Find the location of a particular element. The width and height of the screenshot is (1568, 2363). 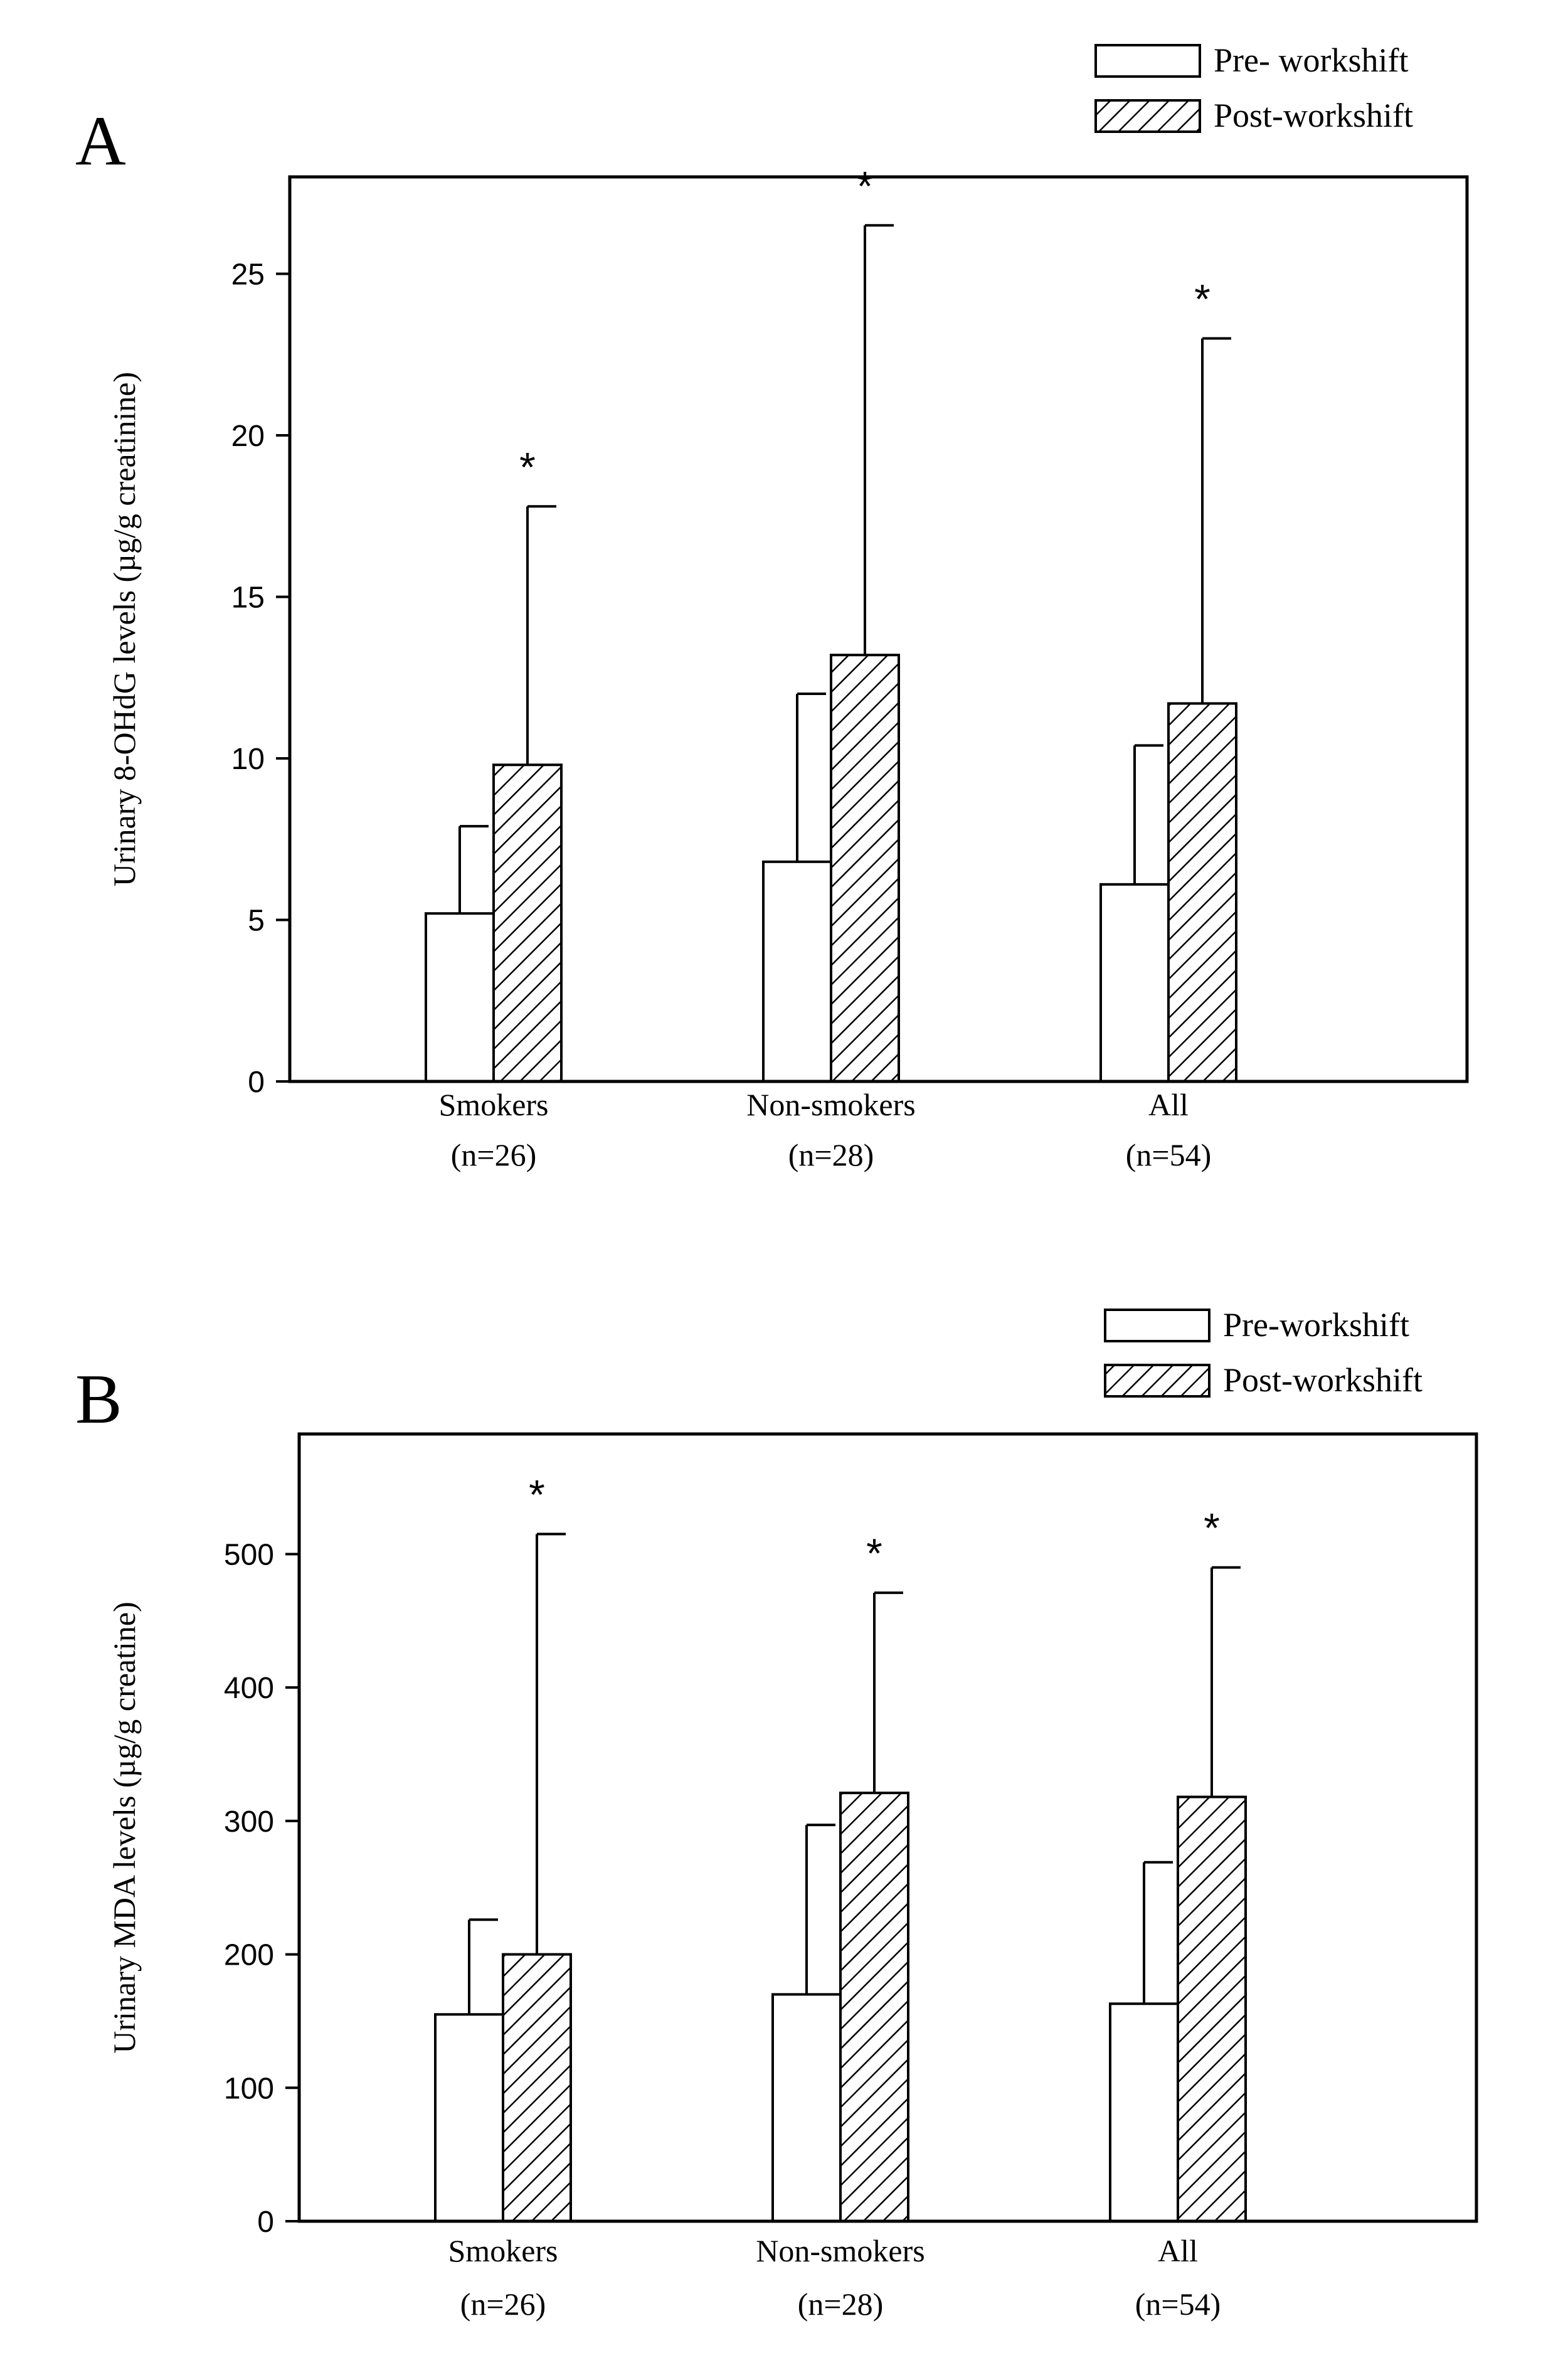

y-tick-label: 200 is located at coordinates (249, 1955).